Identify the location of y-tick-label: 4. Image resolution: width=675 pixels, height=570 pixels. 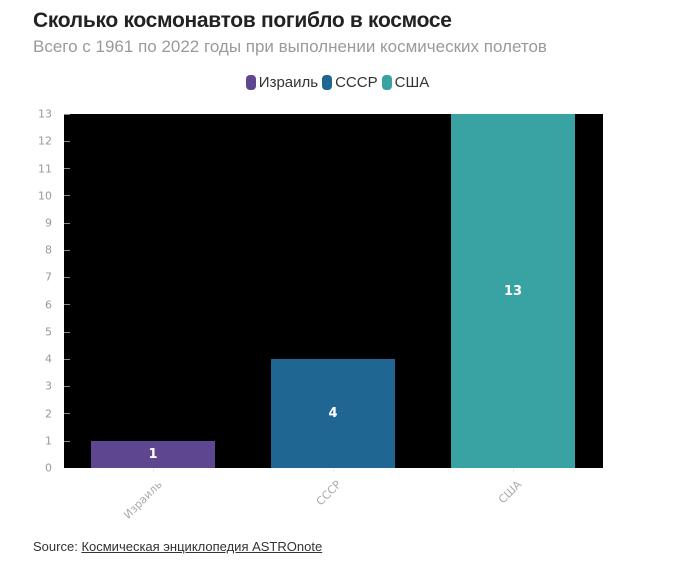
(48, 359).